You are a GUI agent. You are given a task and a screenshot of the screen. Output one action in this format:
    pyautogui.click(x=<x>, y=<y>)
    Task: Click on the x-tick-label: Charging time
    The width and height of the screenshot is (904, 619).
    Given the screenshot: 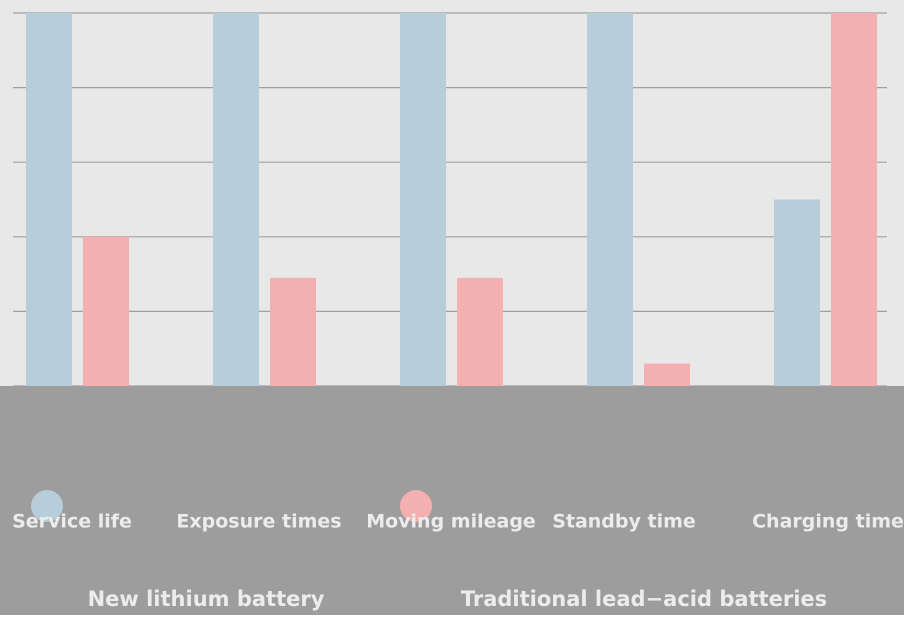 What is the action you would take?
    pyautogui.click(x=828, y=522)
    